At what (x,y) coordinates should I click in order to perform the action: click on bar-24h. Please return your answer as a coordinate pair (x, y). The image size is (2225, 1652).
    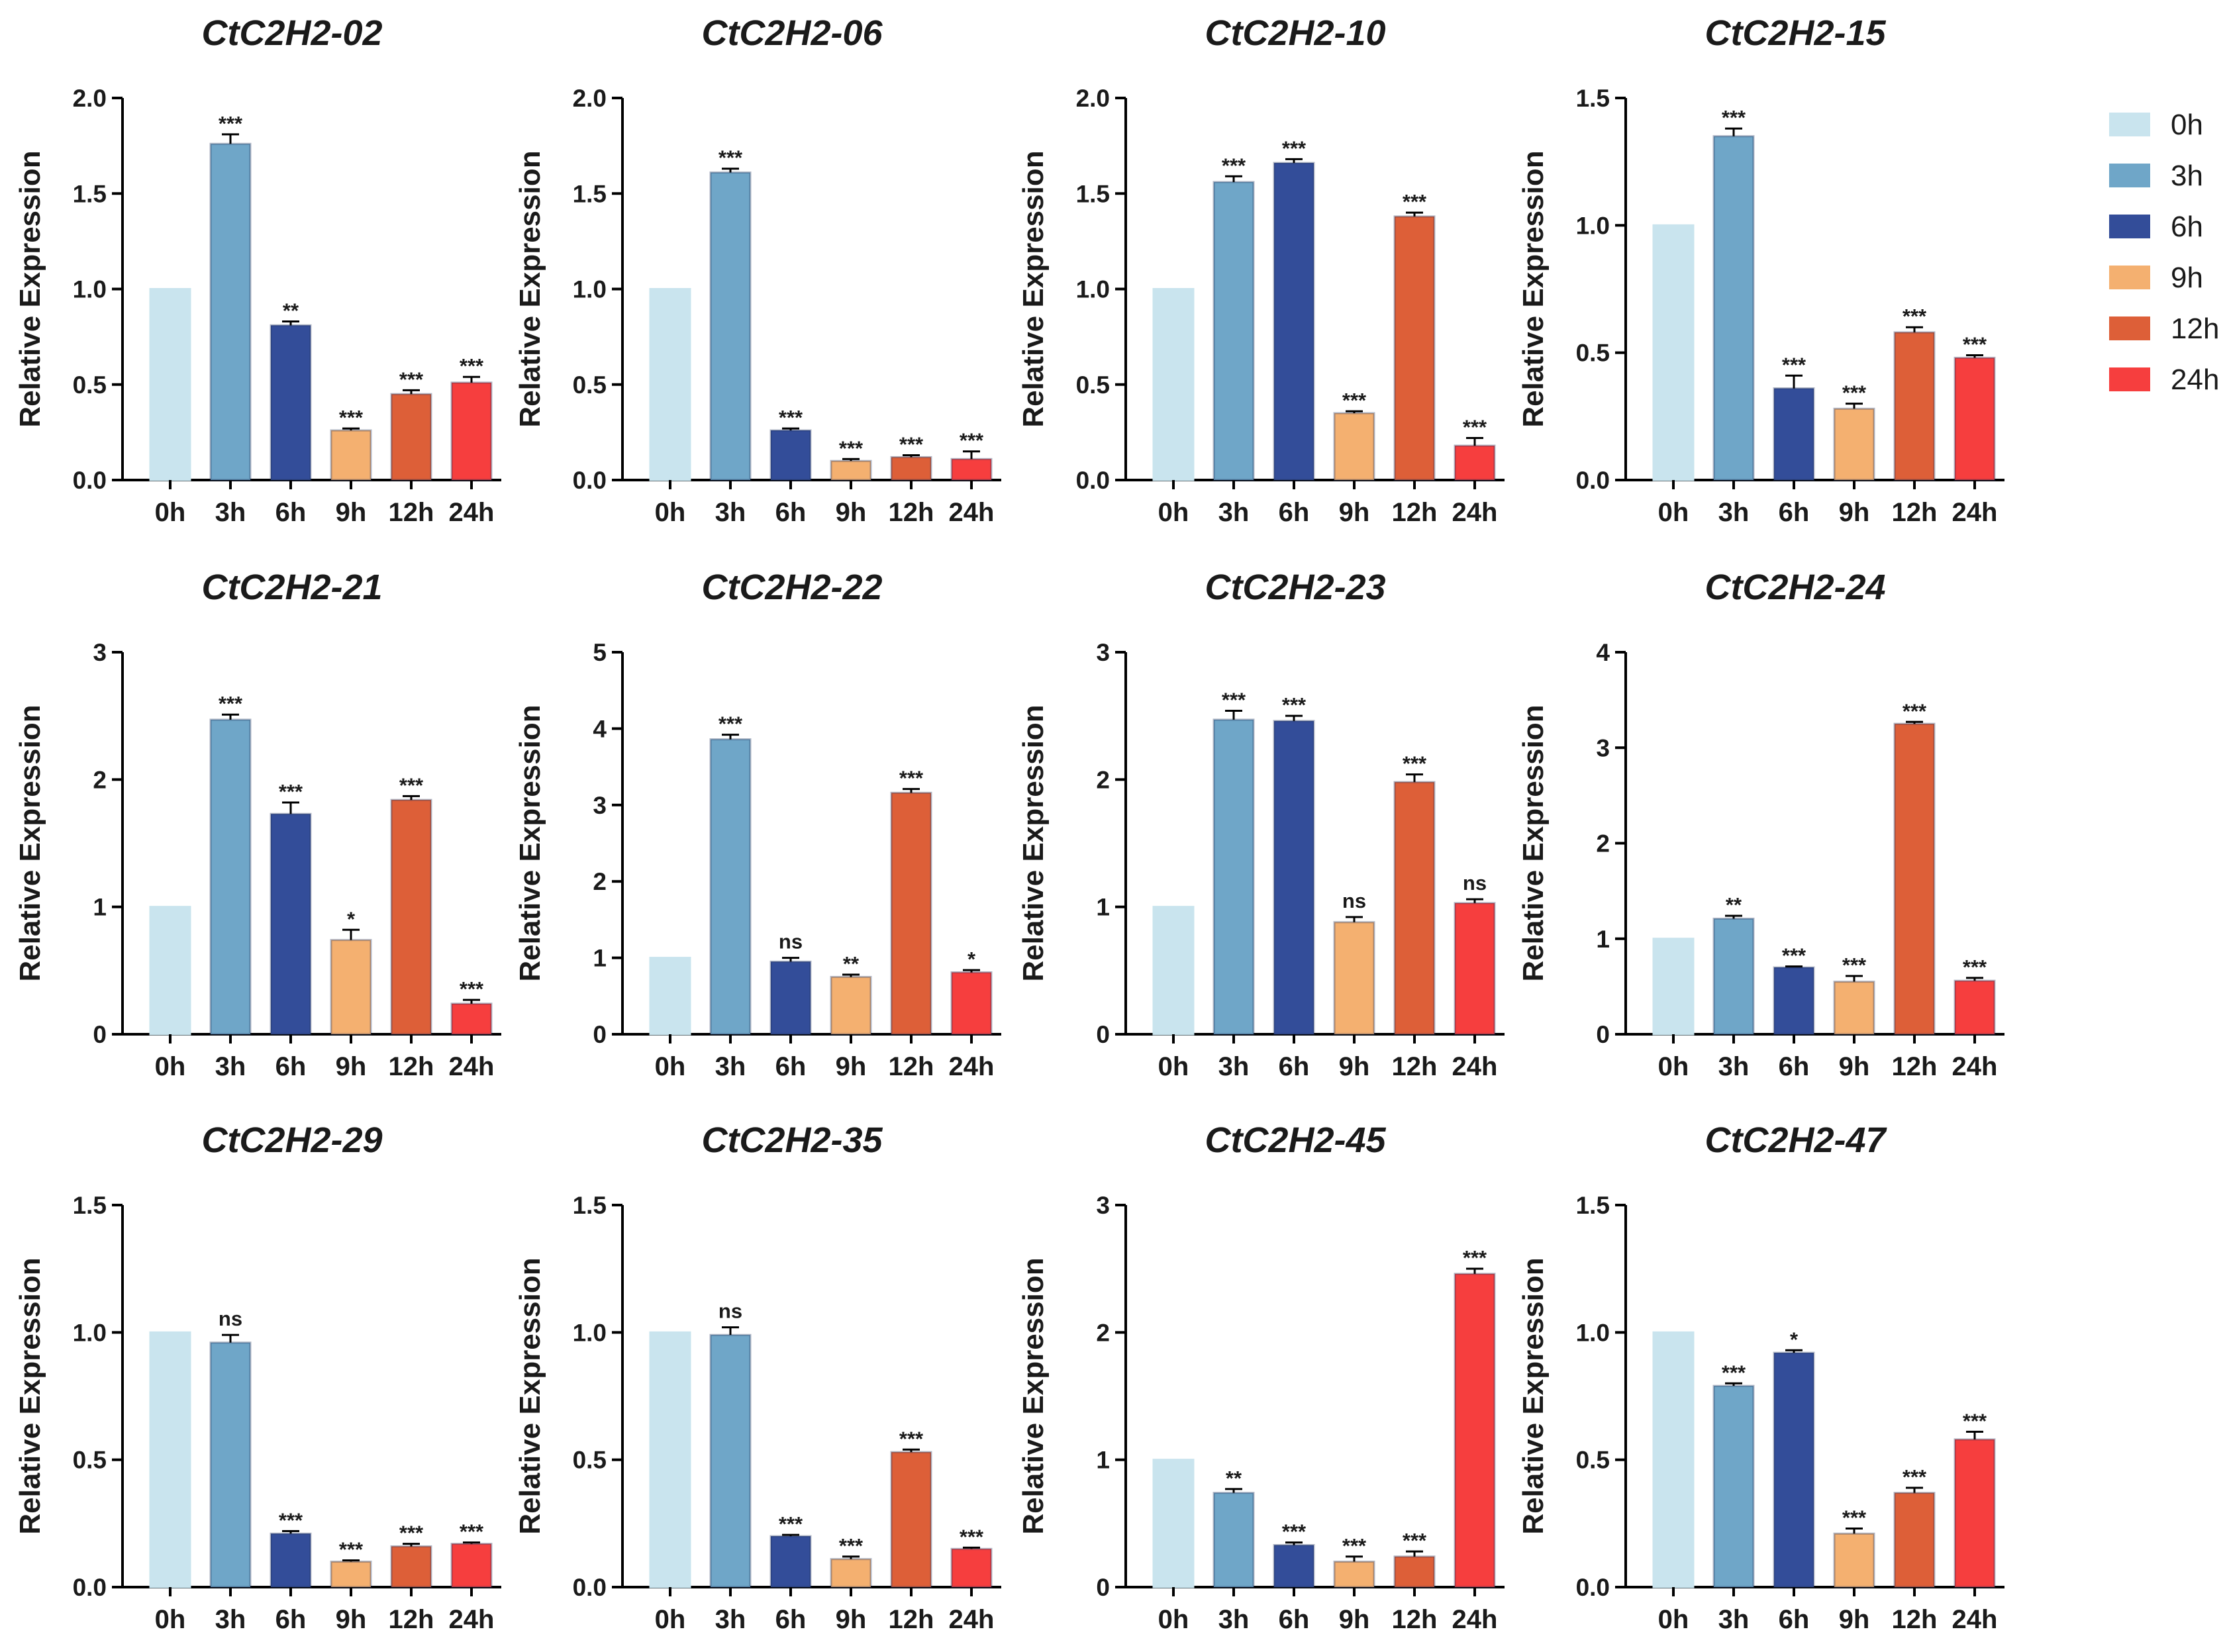
    Looking at the image, I should click on (471, 1019).